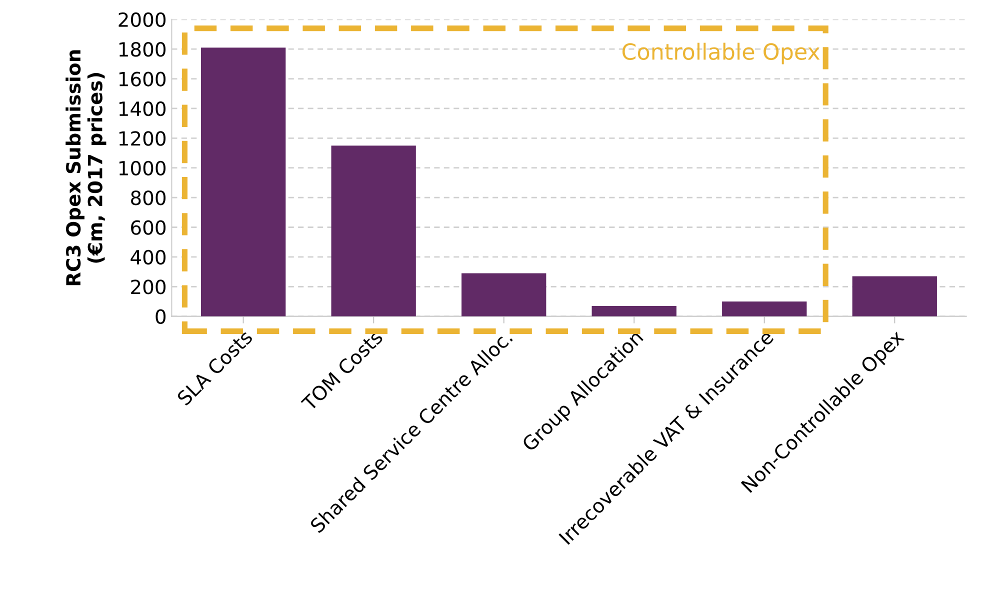 This screenshot has width=981, height=606. Describe the element at coordinates (142, 79) in the screenshot. I see `y-tick-label: 1600` at that location.